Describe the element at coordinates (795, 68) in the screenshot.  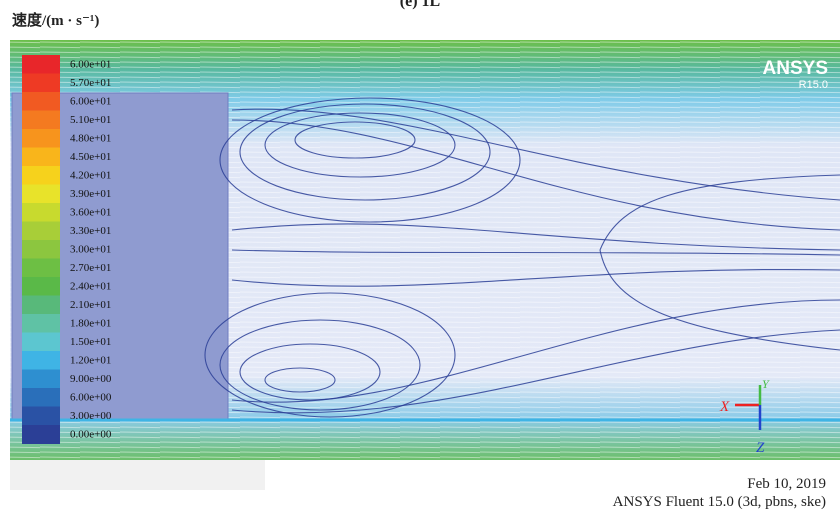
I see `logo-brand: ANSYS` at that location.